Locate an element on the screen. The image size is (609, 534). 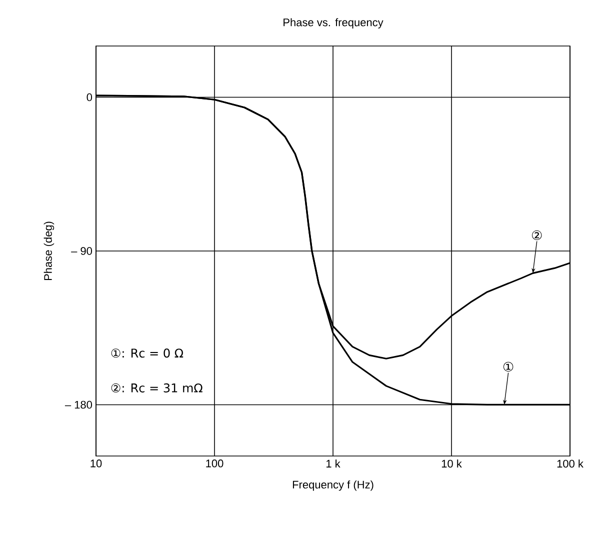
annotation: ②: Rc = 31 mΩ is located at coordinates (156, 387).